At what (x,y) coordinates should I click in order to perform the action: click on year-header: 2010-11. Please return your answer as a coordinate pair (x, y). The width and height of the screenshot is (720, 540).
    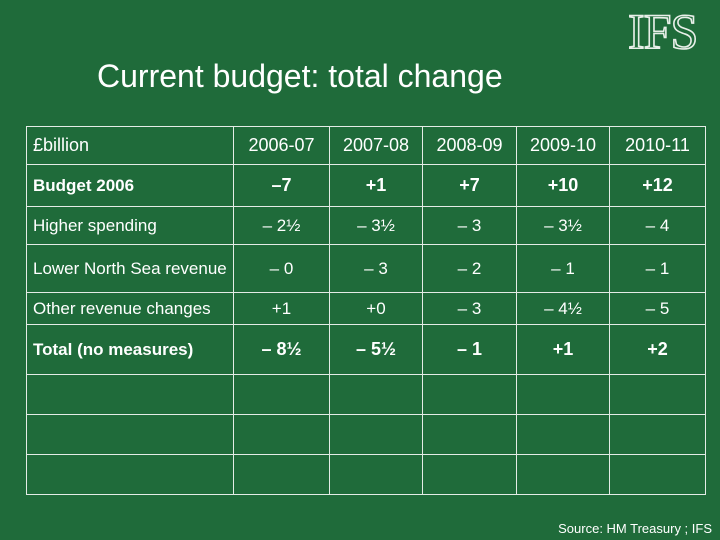
    Looking at the image, I should click on (657, 145).